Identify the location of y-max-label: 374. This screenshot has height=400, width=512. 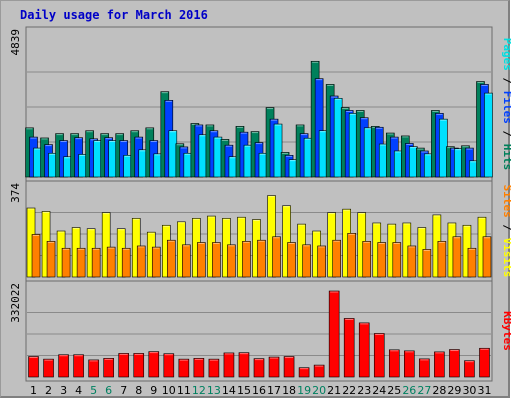
(15, 193).